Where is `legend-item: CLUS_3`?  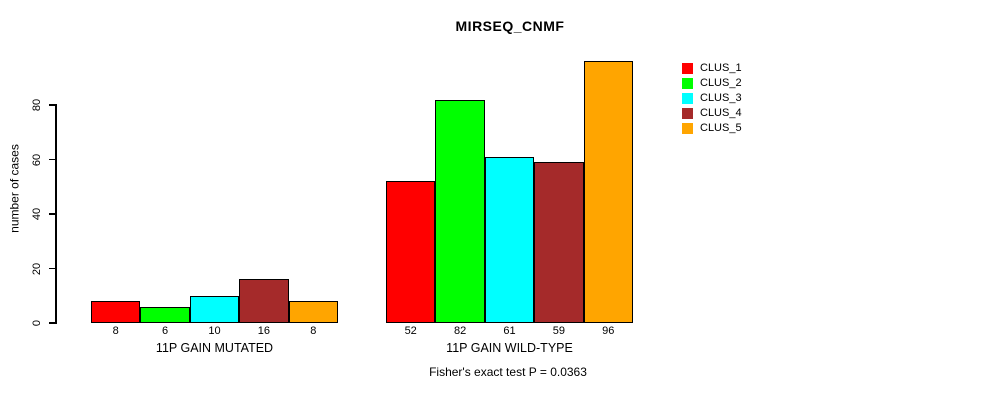 legend-item: CLUS_3 is located at coordinates (712, 98).